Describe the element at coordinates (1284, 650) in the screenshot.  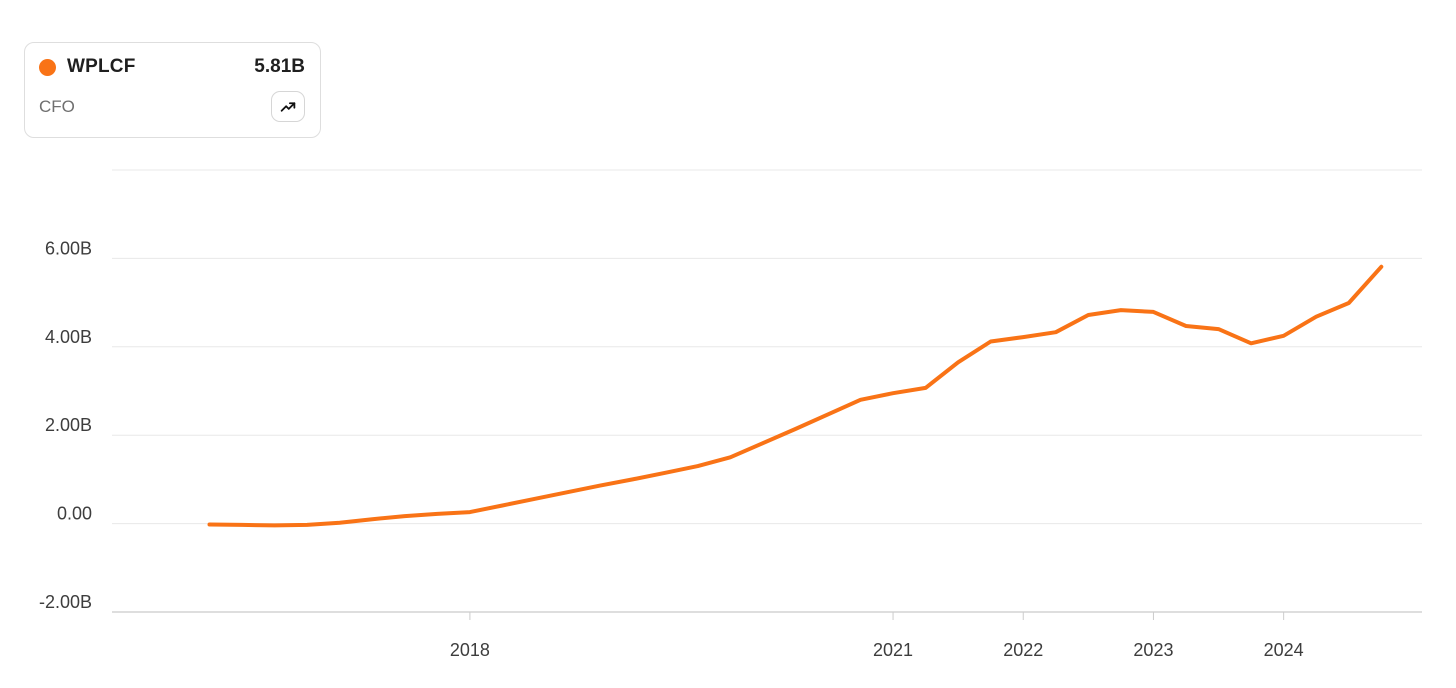
I see `x-axis-label: 2024` at that location.